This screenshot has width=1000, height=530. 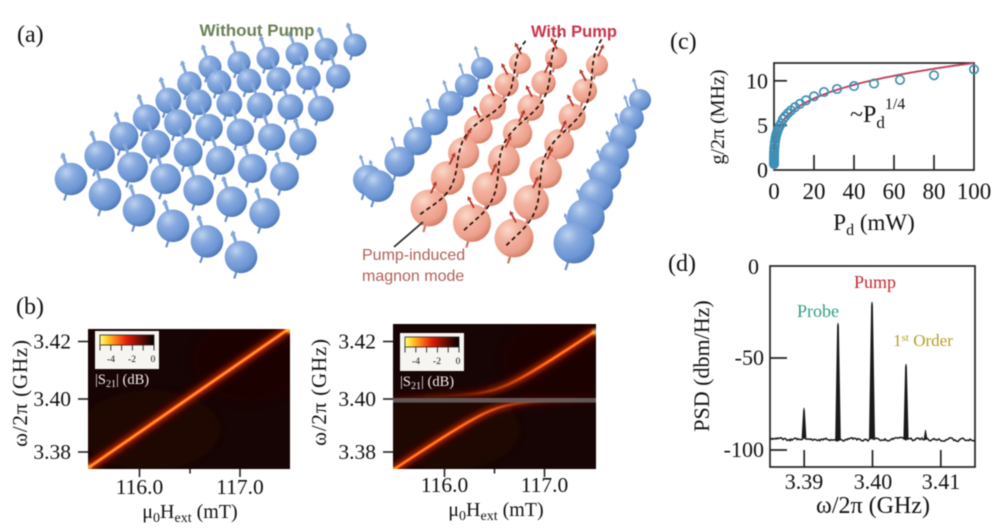 I want to click on svg-text: With Pump, so click(x=574, y=32).